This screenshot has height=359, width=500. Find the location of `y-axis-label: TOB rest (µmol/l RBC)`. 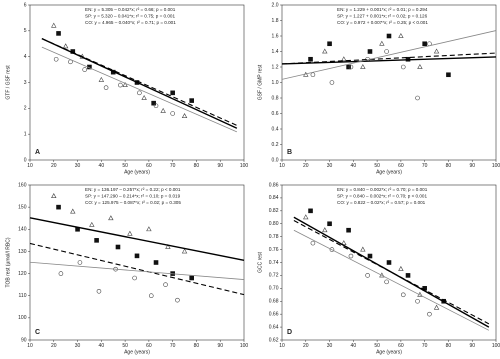

y-axis-label: TOB rest (µmol/l RBC) is located at coordinates (8, 262).